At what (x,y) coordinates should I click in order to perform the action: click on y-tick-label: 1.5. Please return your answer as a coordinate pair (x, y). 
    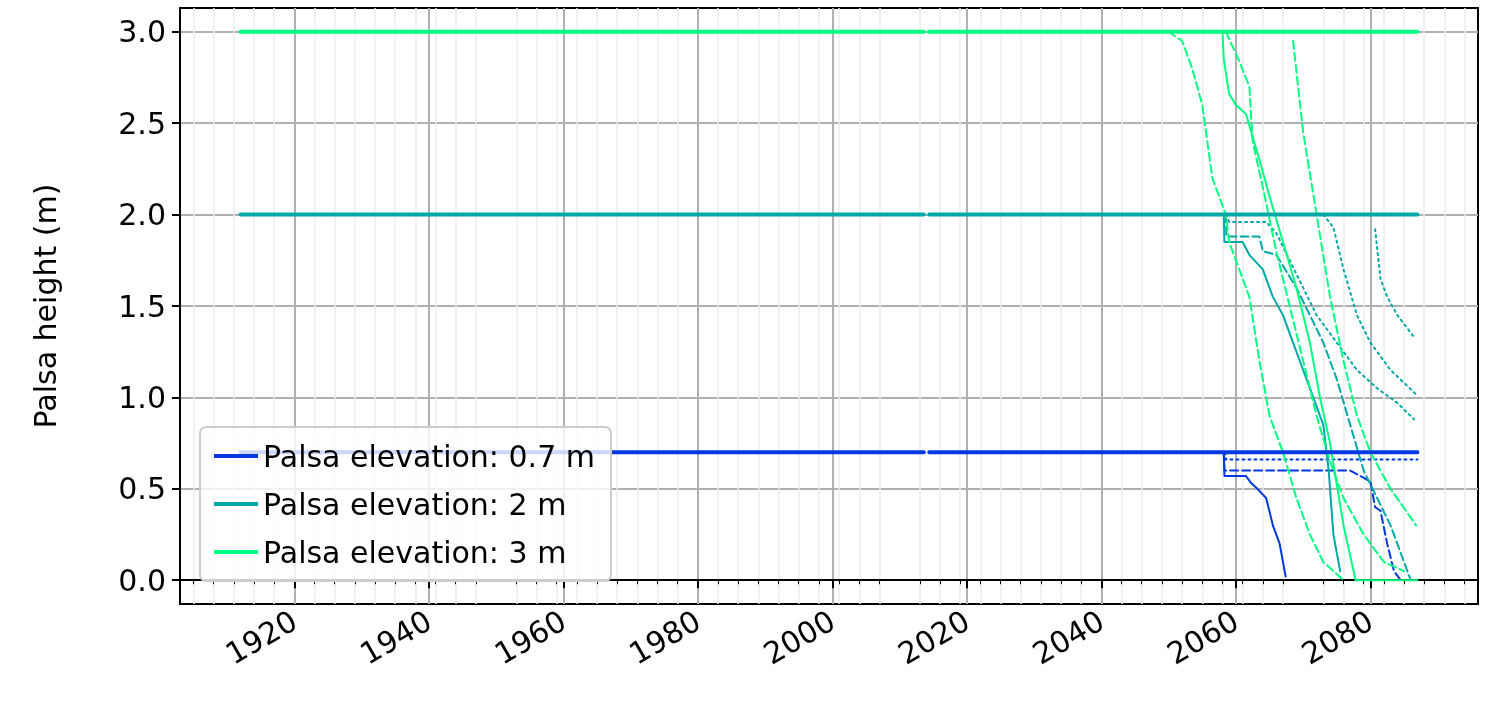
    Looking at the image, I should click on (142, 306).